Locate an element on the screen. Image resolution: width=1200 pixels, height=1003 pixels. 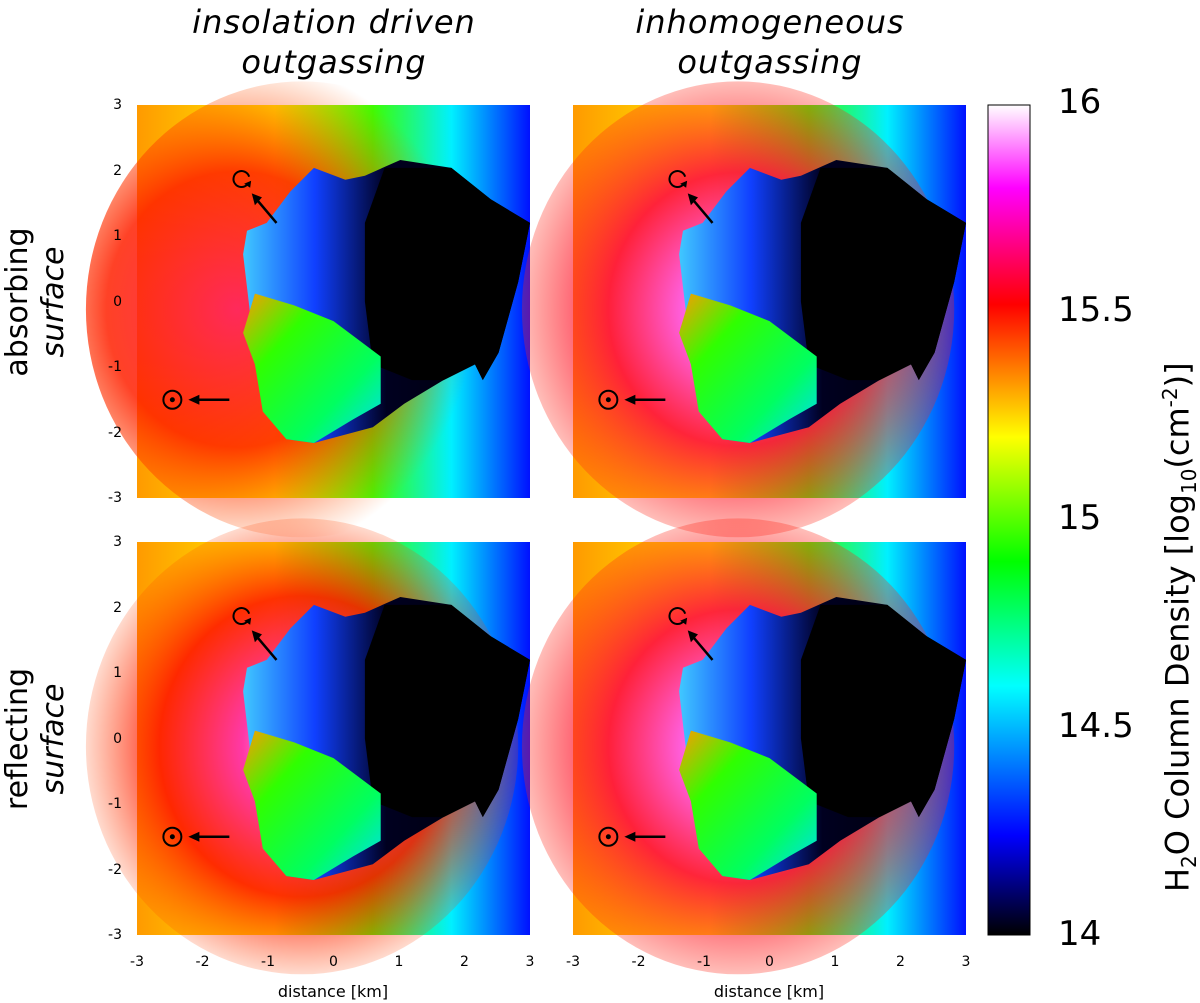
column-title-insolation: insolation driven outgassing is located at coordinates (334, 42).